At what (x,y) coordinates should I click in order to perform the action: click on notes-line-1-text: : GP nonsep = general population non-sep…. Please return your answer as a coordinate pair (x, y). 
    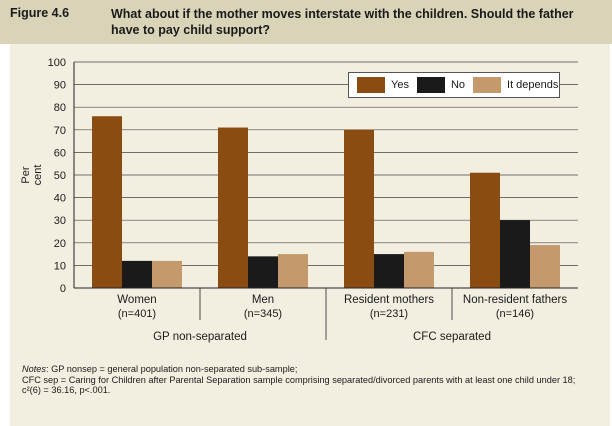
    Looking at the image, I should click on (172, 369).